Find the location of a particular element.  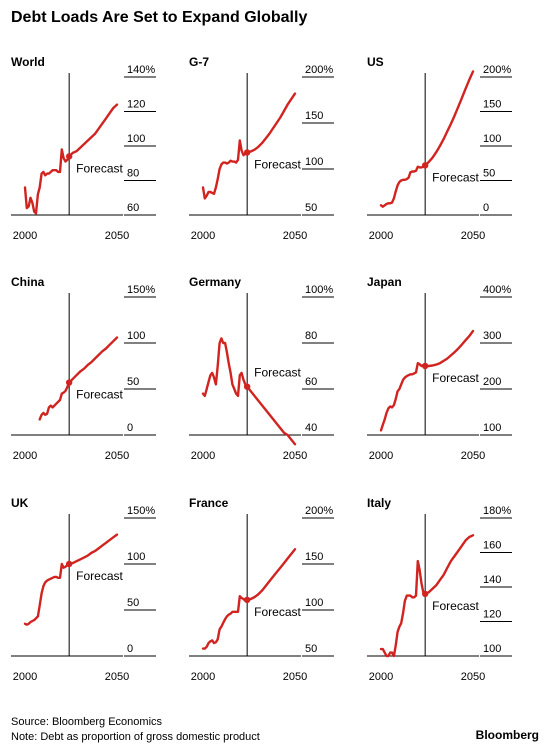

y-tick-label: 160 is located at coordinates (492, 546).